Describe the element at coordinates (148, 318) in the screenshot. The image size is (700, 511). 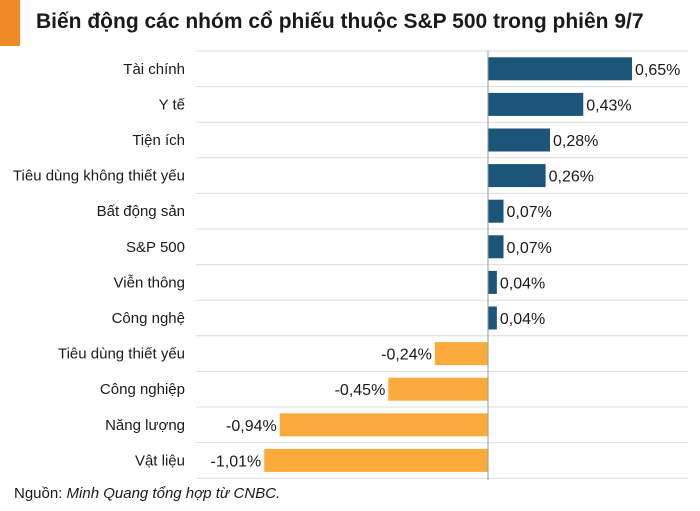
I see `category-label: Công nghệ` at that location.